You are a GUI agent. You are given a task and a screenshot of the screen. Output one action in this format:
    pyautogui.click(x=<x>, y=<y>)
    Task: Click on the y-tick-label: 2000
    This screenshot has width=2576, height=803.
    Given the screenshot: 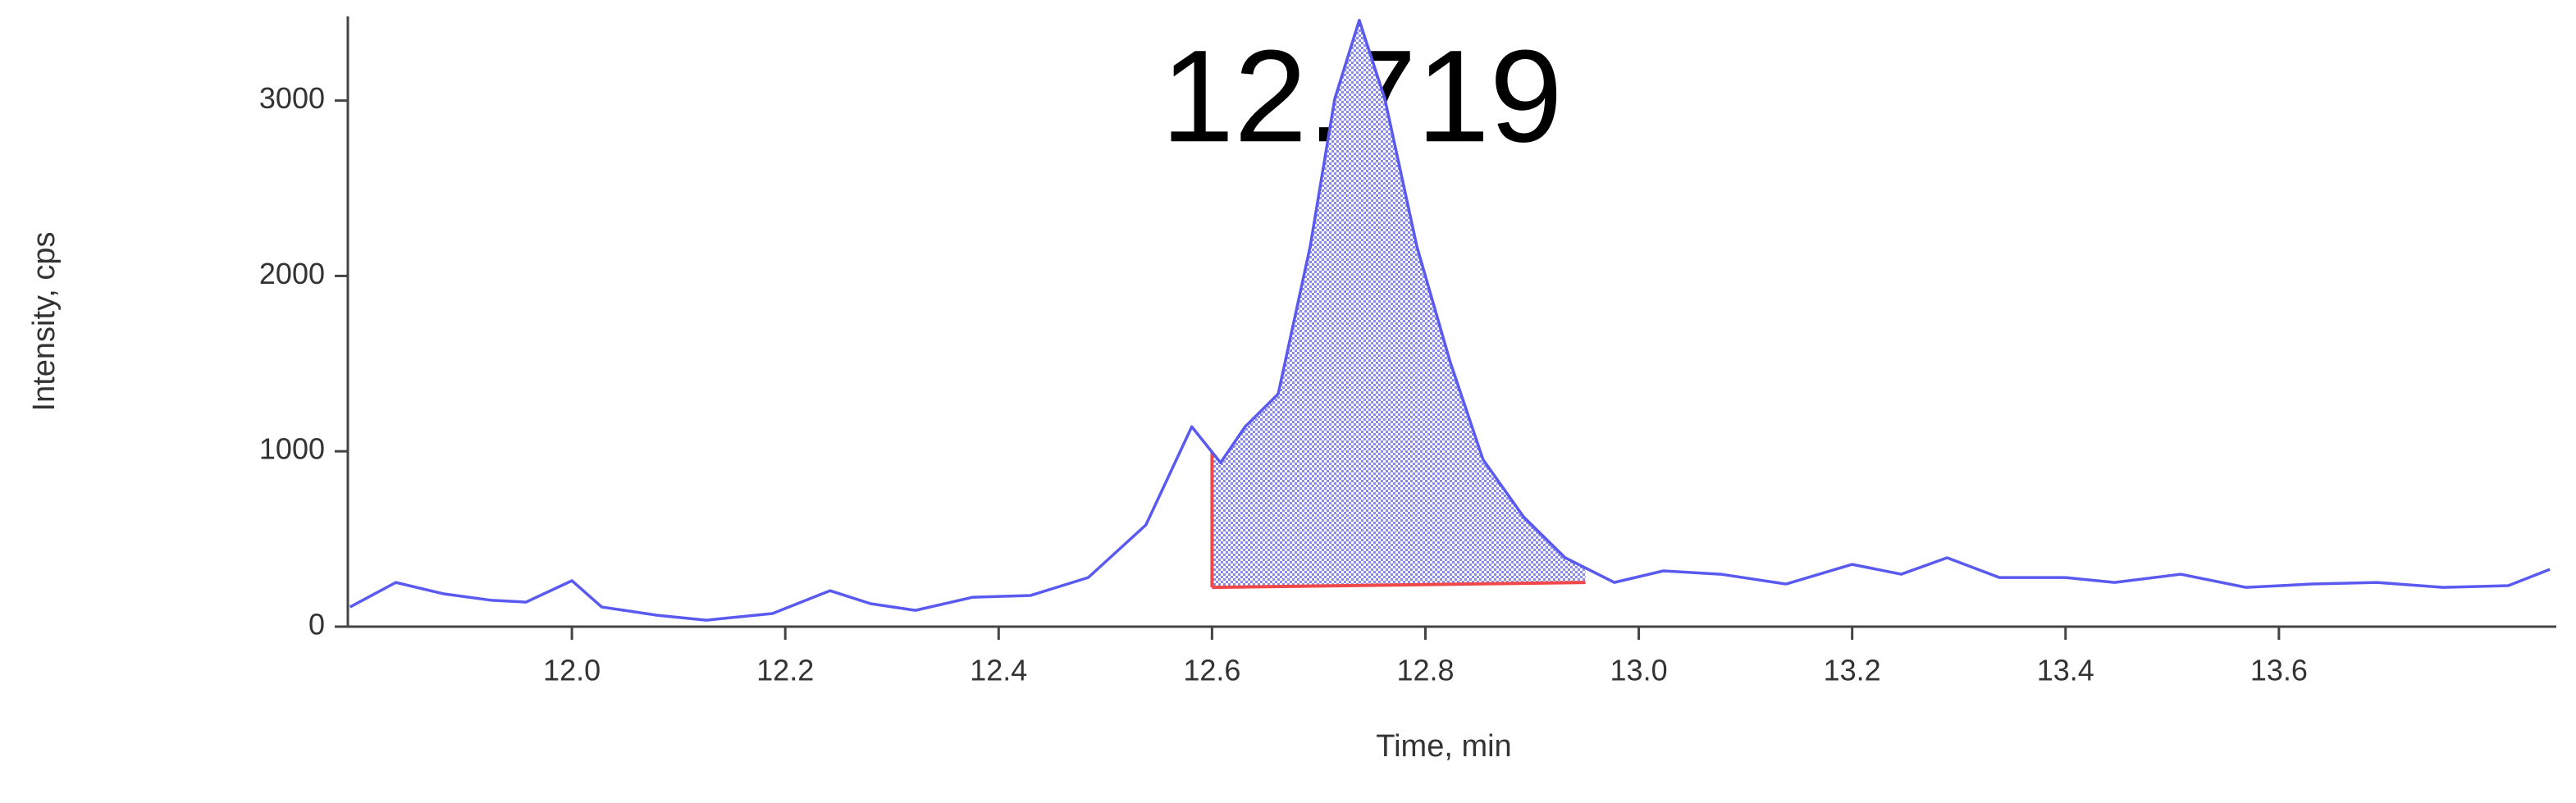 What is the action you would take?
    pyautogui.click(x=292, y=273)
    